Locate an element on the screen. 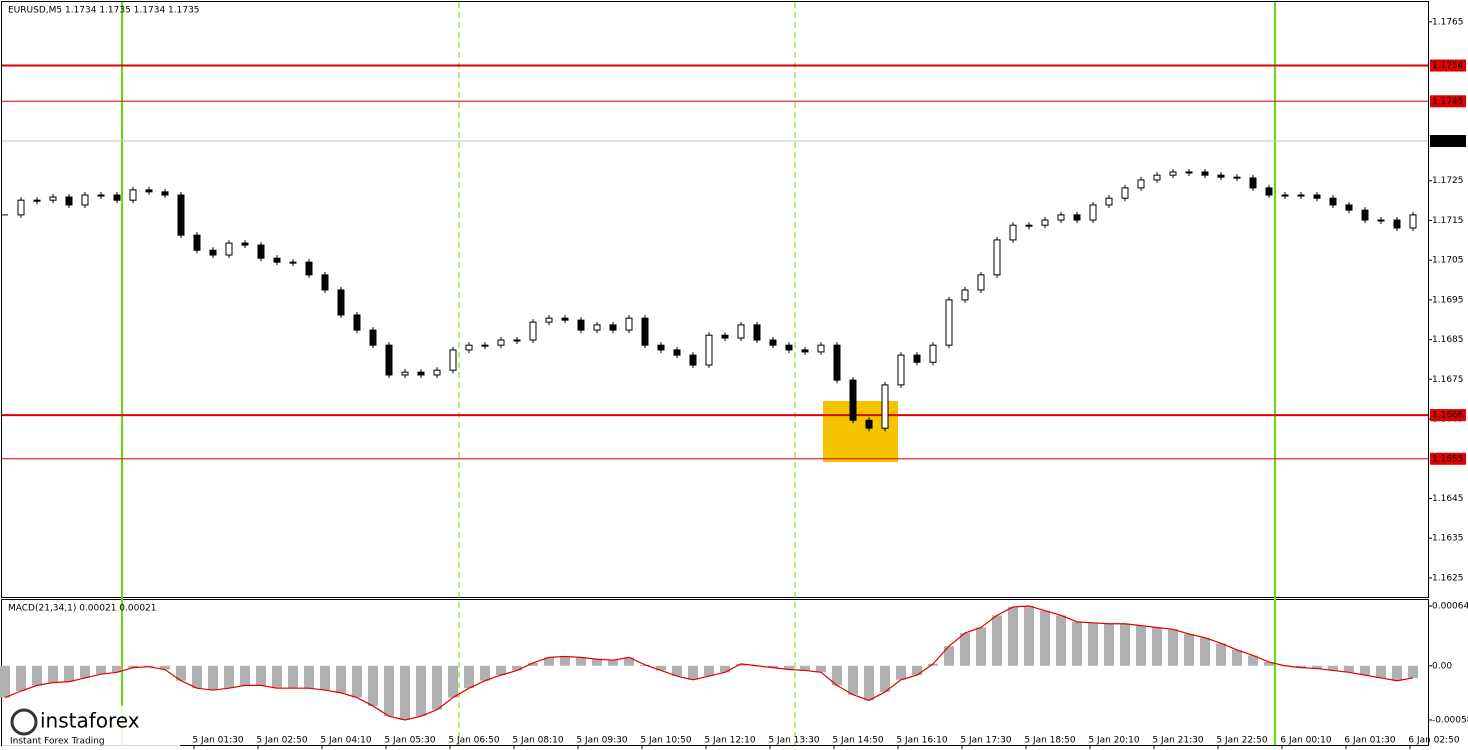 This screenshot has height=750, width=1468. x-tick-label: 5 Jan 12:10 is located at coordinates (730, 741).